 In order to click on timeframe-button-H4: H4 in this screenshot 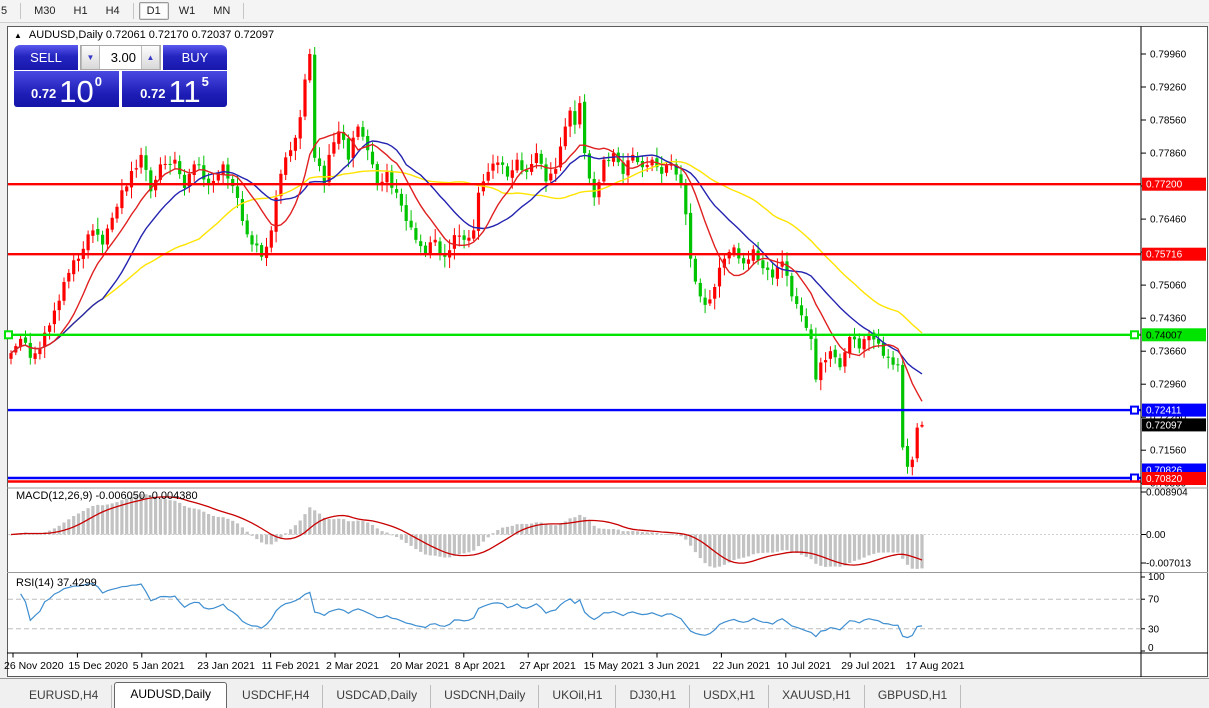, I will do `click(112, 11)`.